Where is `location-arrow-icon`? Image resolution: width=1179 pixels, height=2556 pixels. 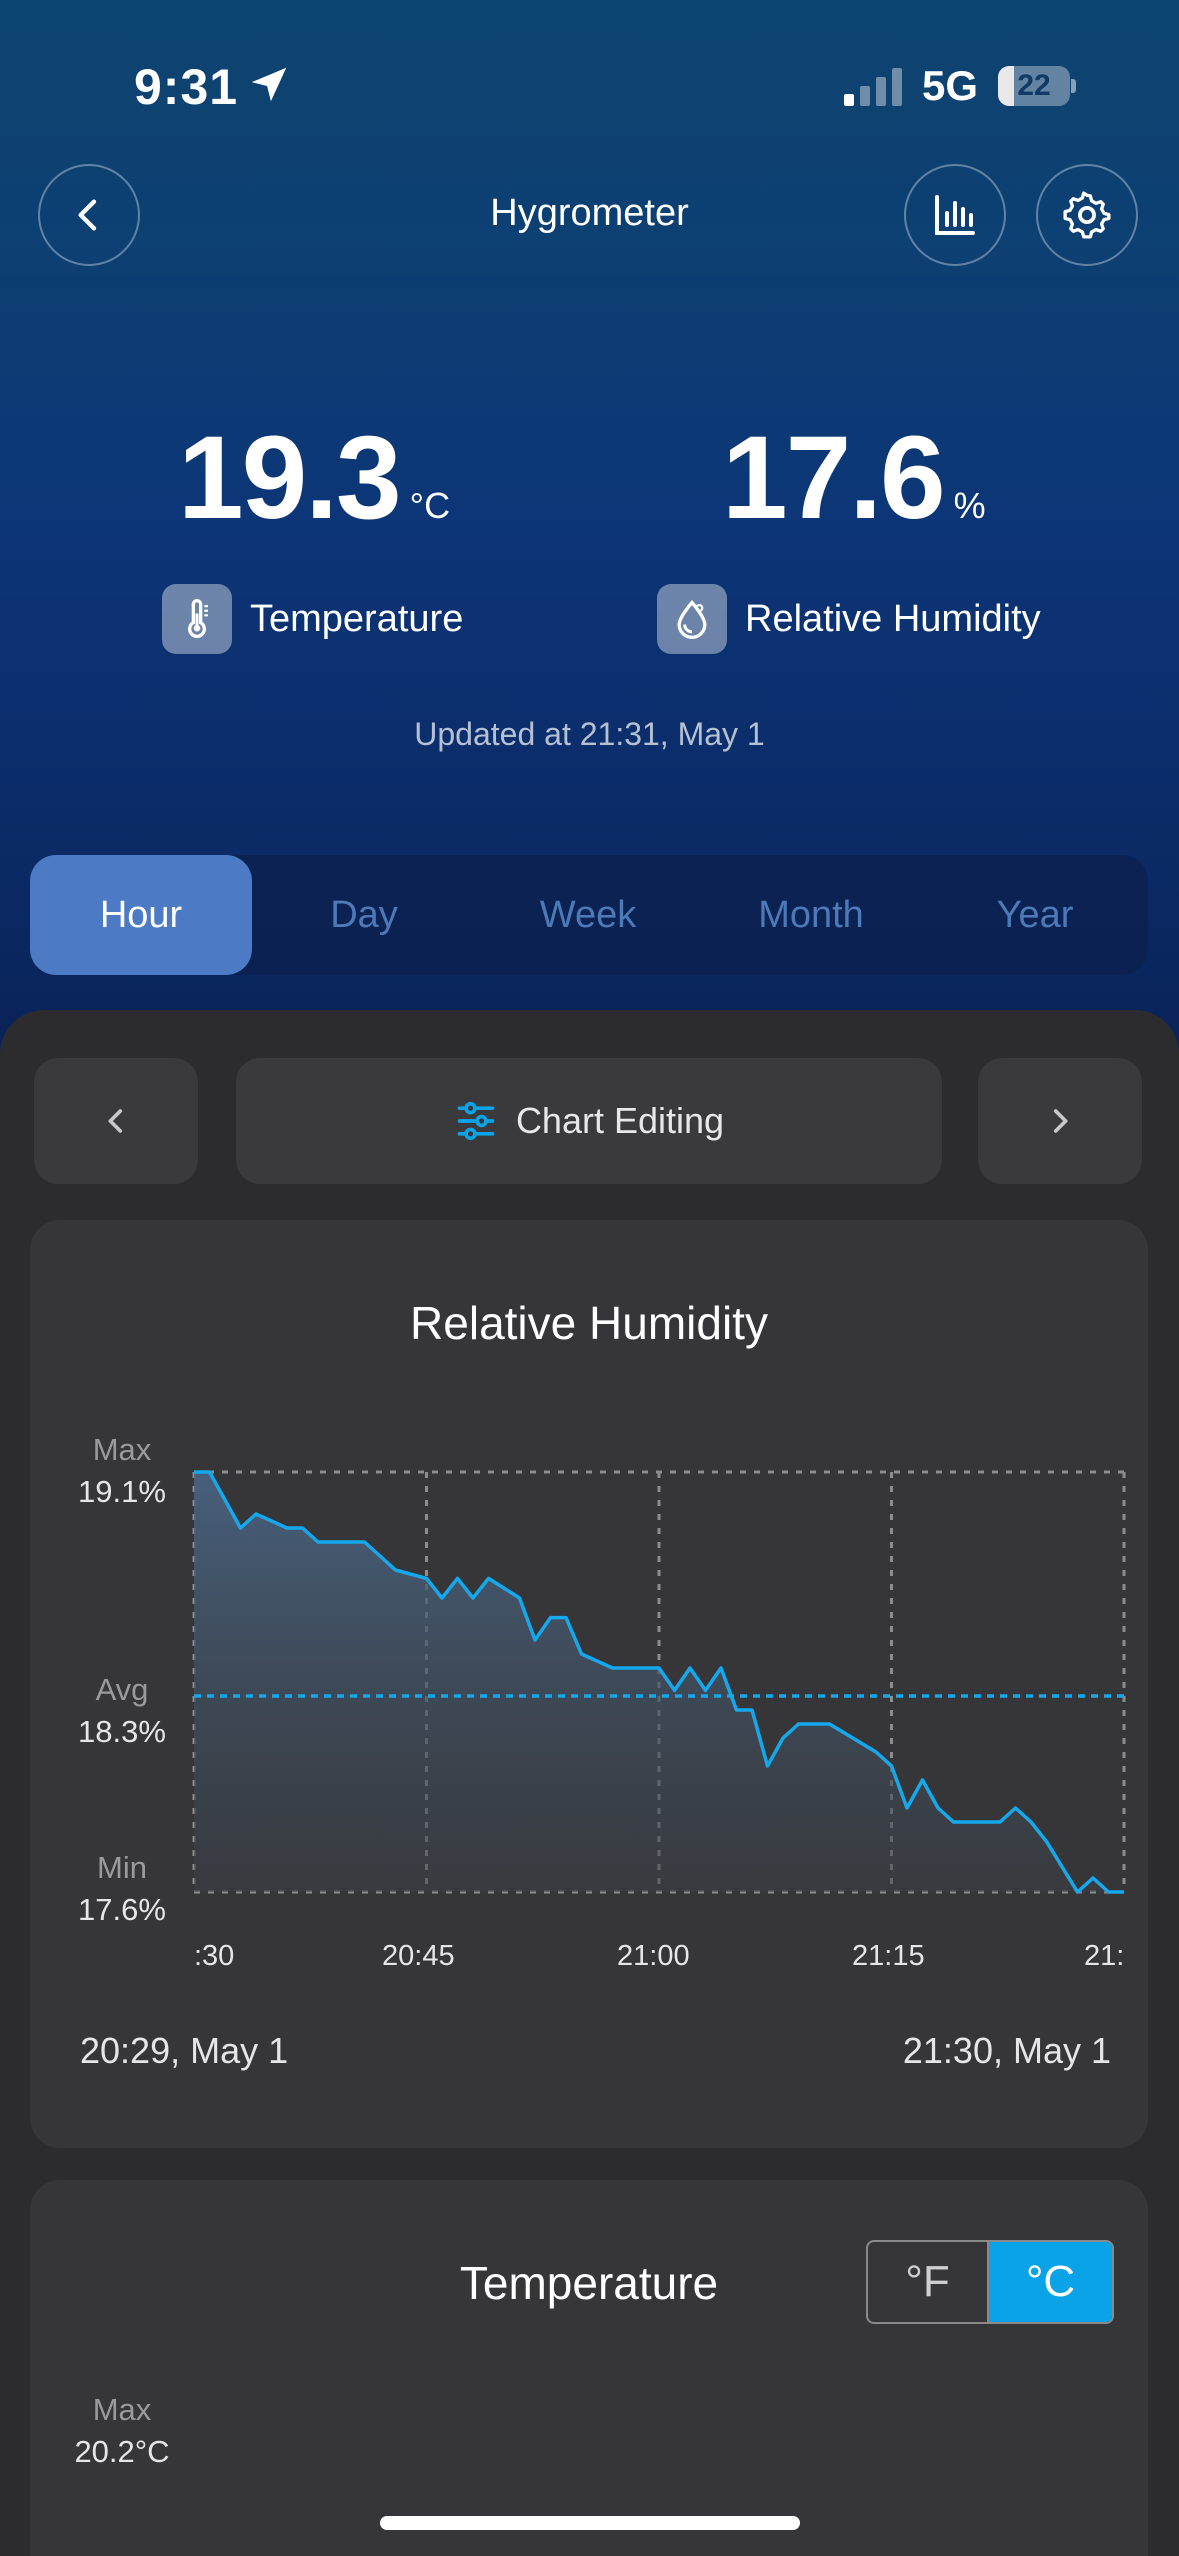
location-arrow-icon is located at coordinates (269, 84).